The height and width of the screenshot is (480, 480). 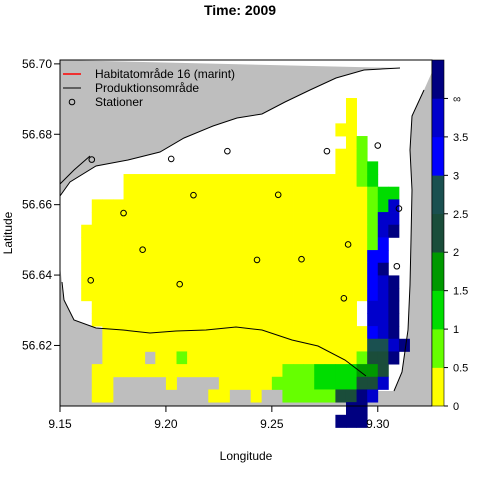 What do you see at coordinates (378, 424) in the screenshot?
I see `x-tick-label: 9.30` at bounding box center [378, 424].